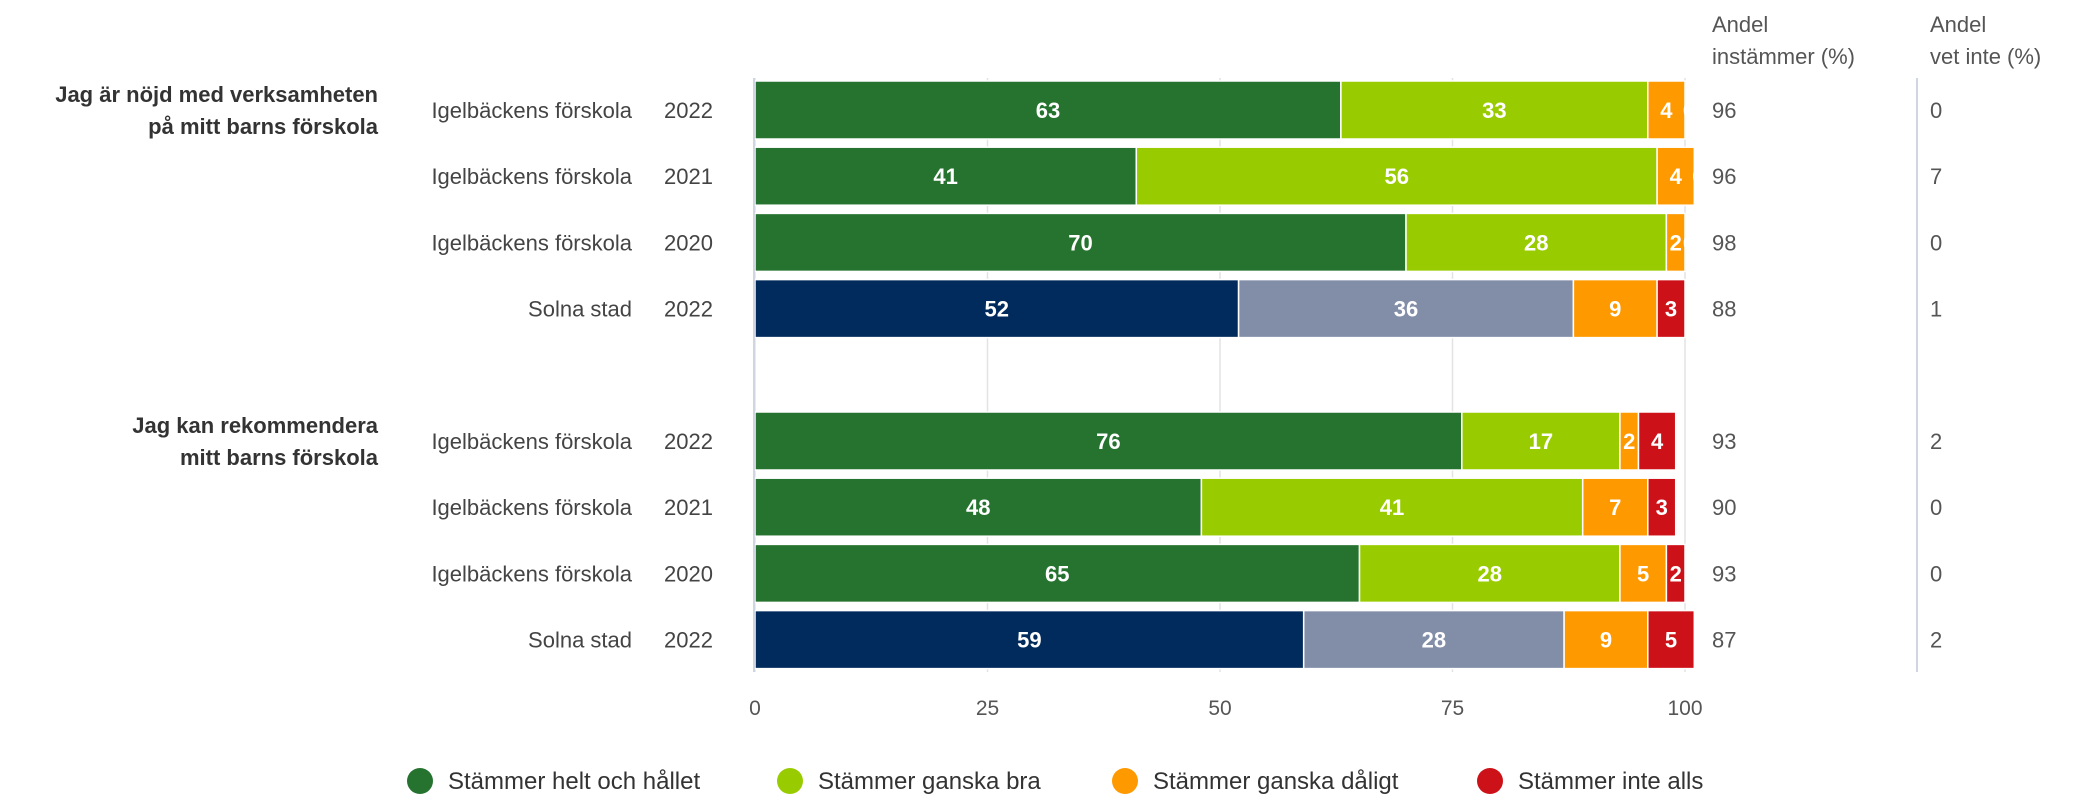  Describe the element at coordinates (216, 94) in the screenshot. I see `question-label: Jag är nöjd med verksamheten` at that location.